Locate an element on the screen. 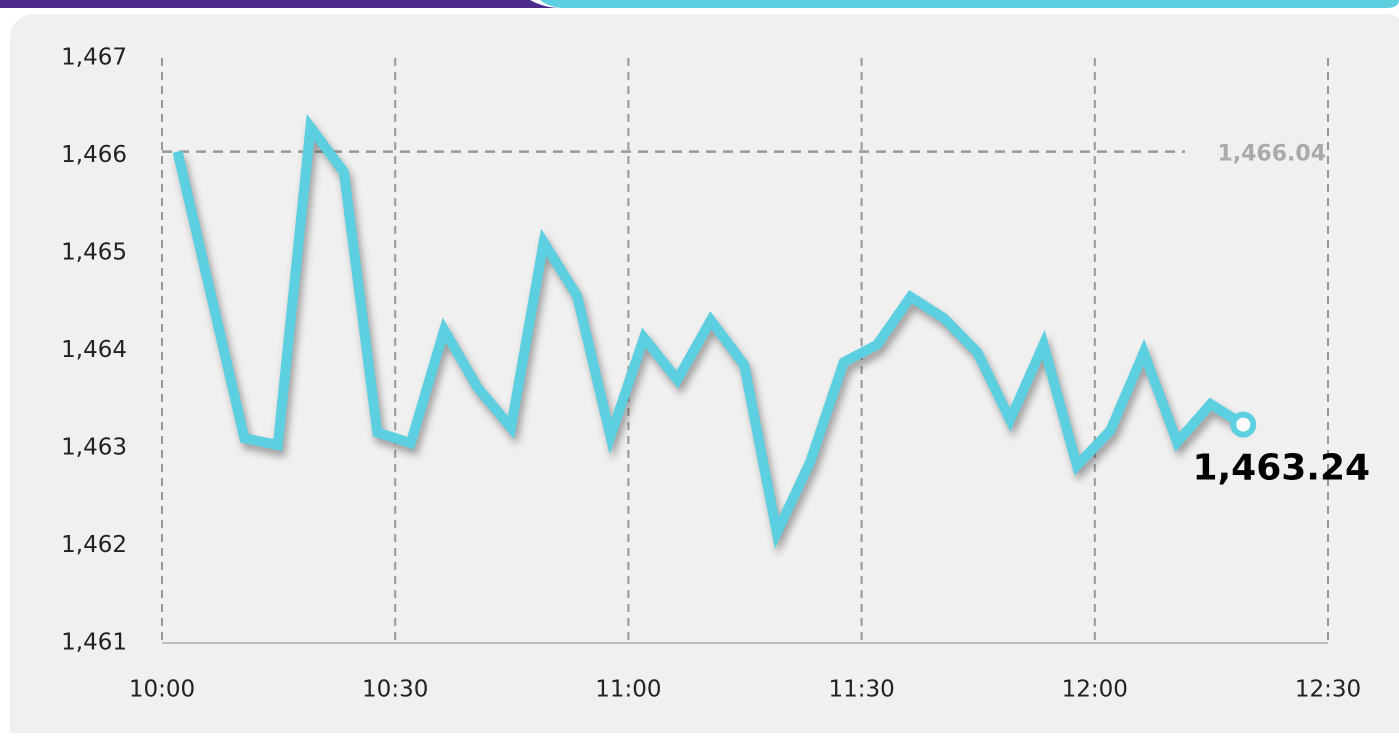  y-tick-label: 1,465 is located at coordinates (94, 253).